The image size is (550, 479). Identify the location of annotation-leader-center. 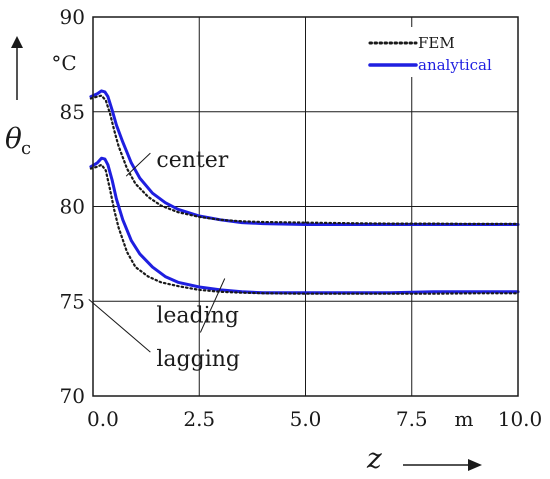
(138, 164).